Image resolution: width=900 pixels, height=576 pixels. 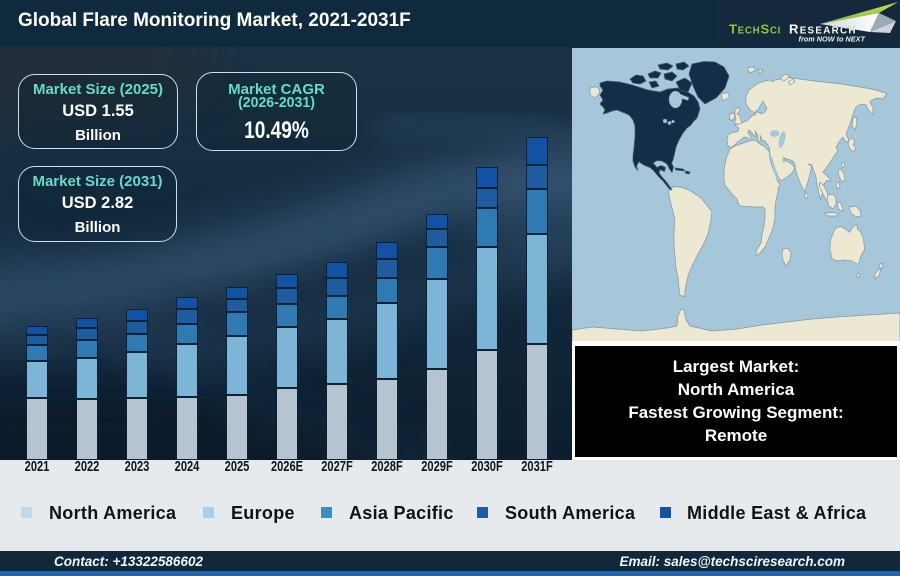 I want to click on svg-text: TECHSCI, so click(x=755, y=29).